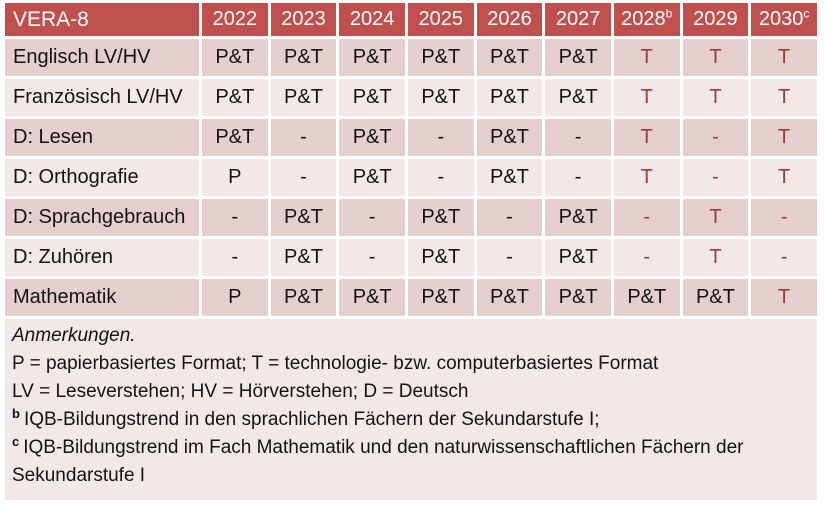  I want to click on year-label: 2025, so click(441, 19).